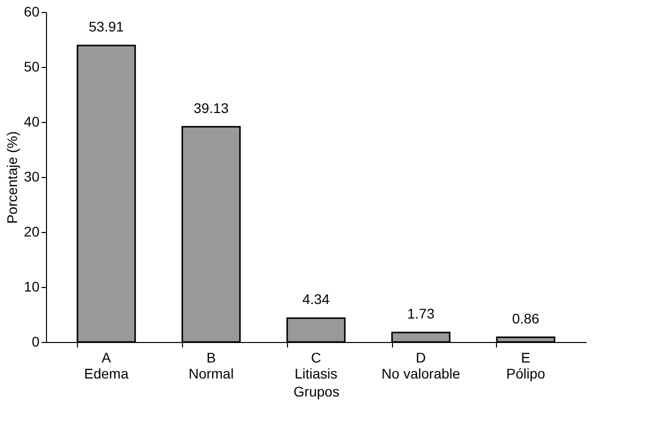 The image size is (646, 444). What do you see at coordinates (32, 66) in the screenshot?
I see `y-tick-label: 50` at bounding box center [32, 66].